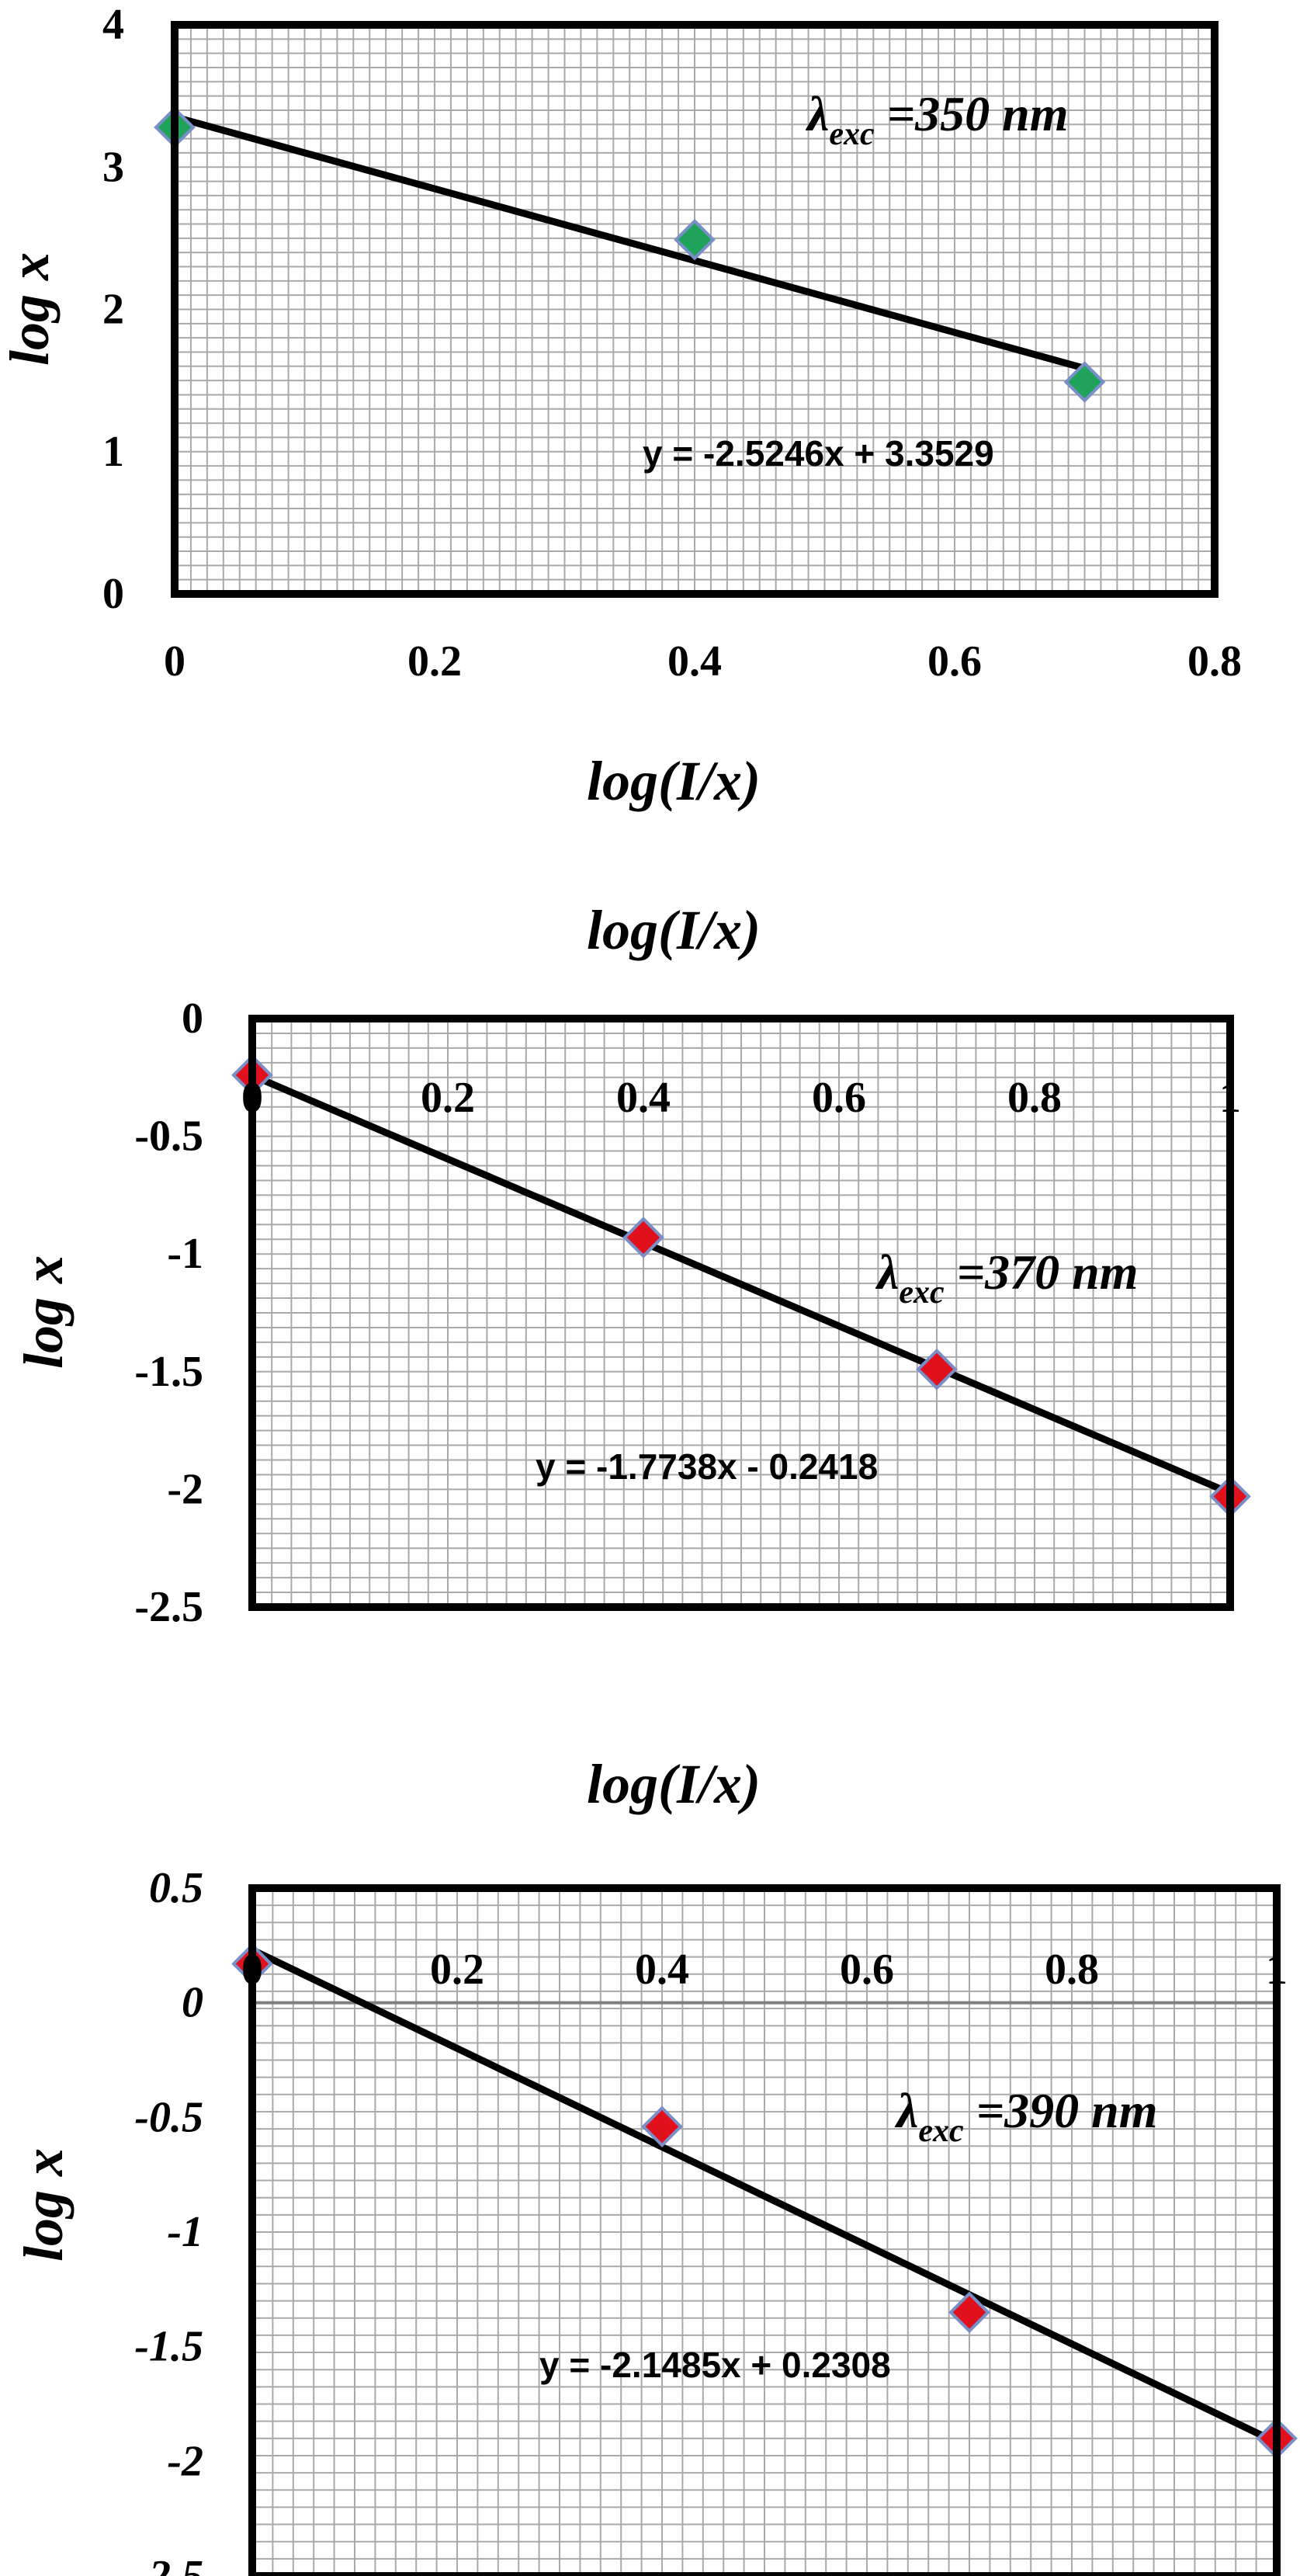 The width and height of the screenshot is (1300, 2576). I want to click on y-tick-label: 4, so click(113, 25).